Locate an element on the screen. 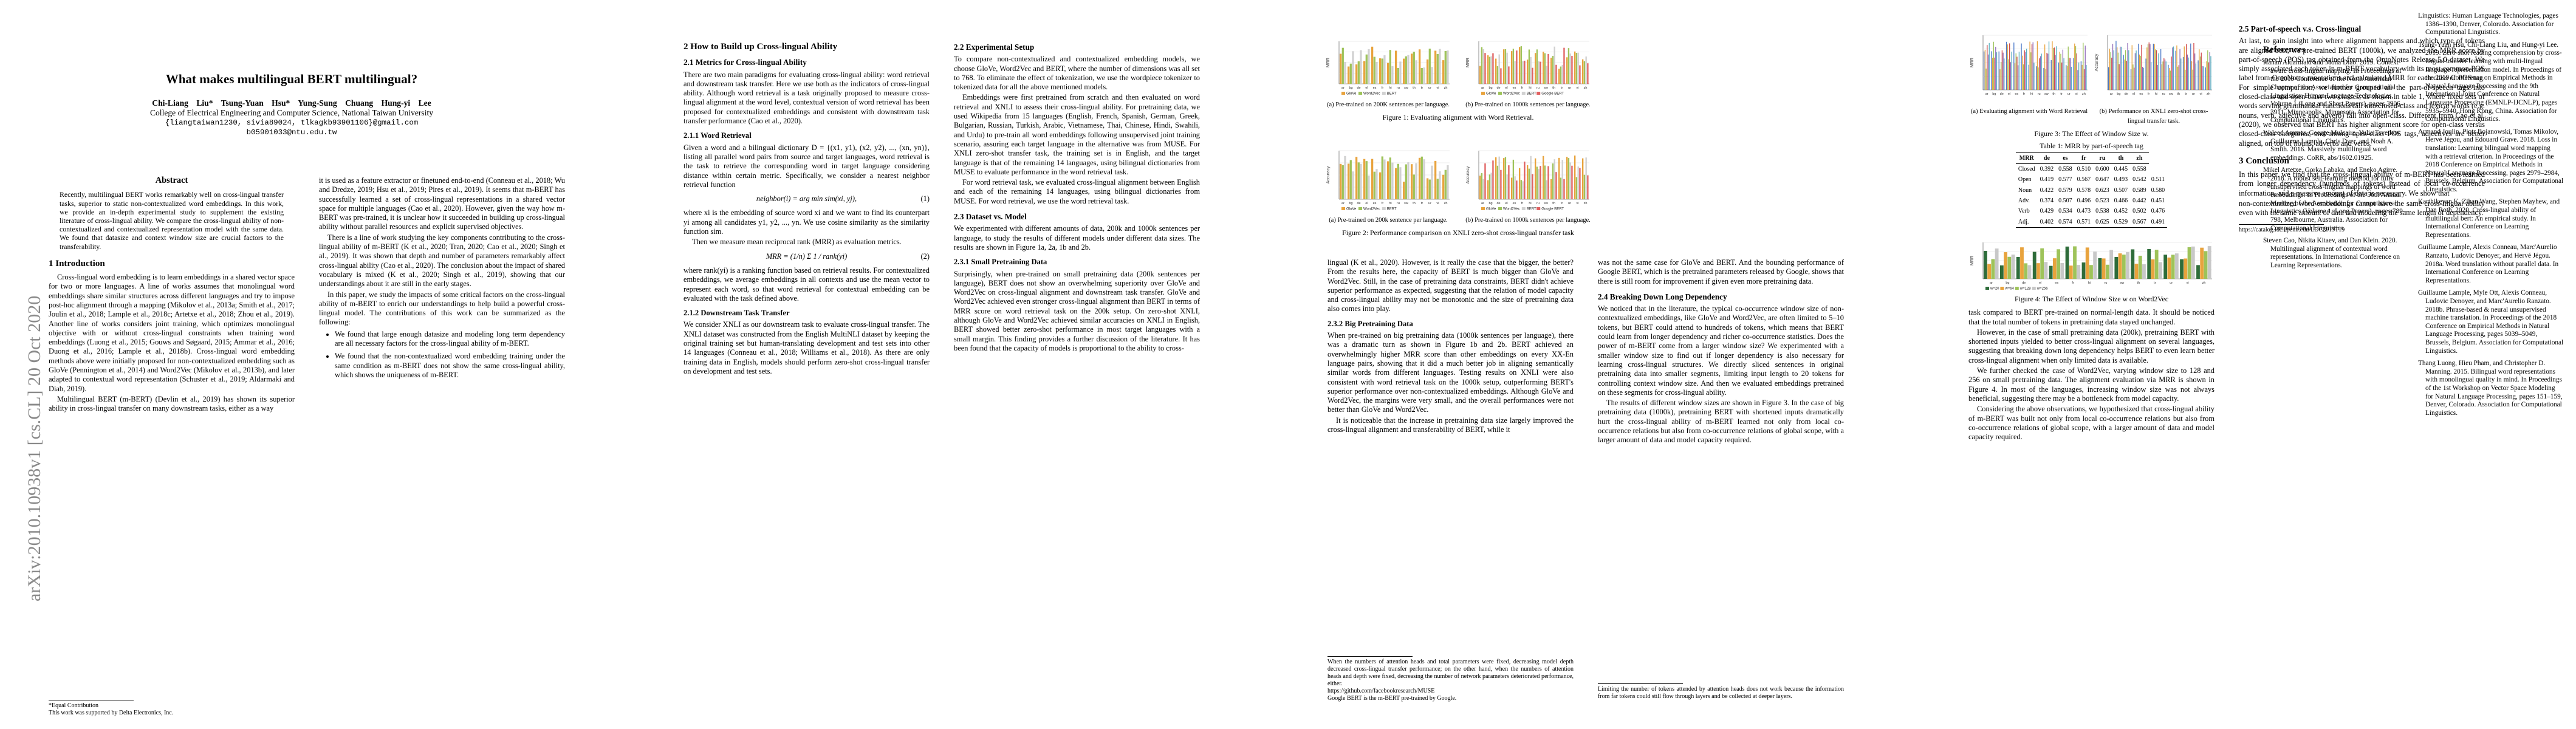  table-cell: 0.542 is located at coordinates (2139, 180).